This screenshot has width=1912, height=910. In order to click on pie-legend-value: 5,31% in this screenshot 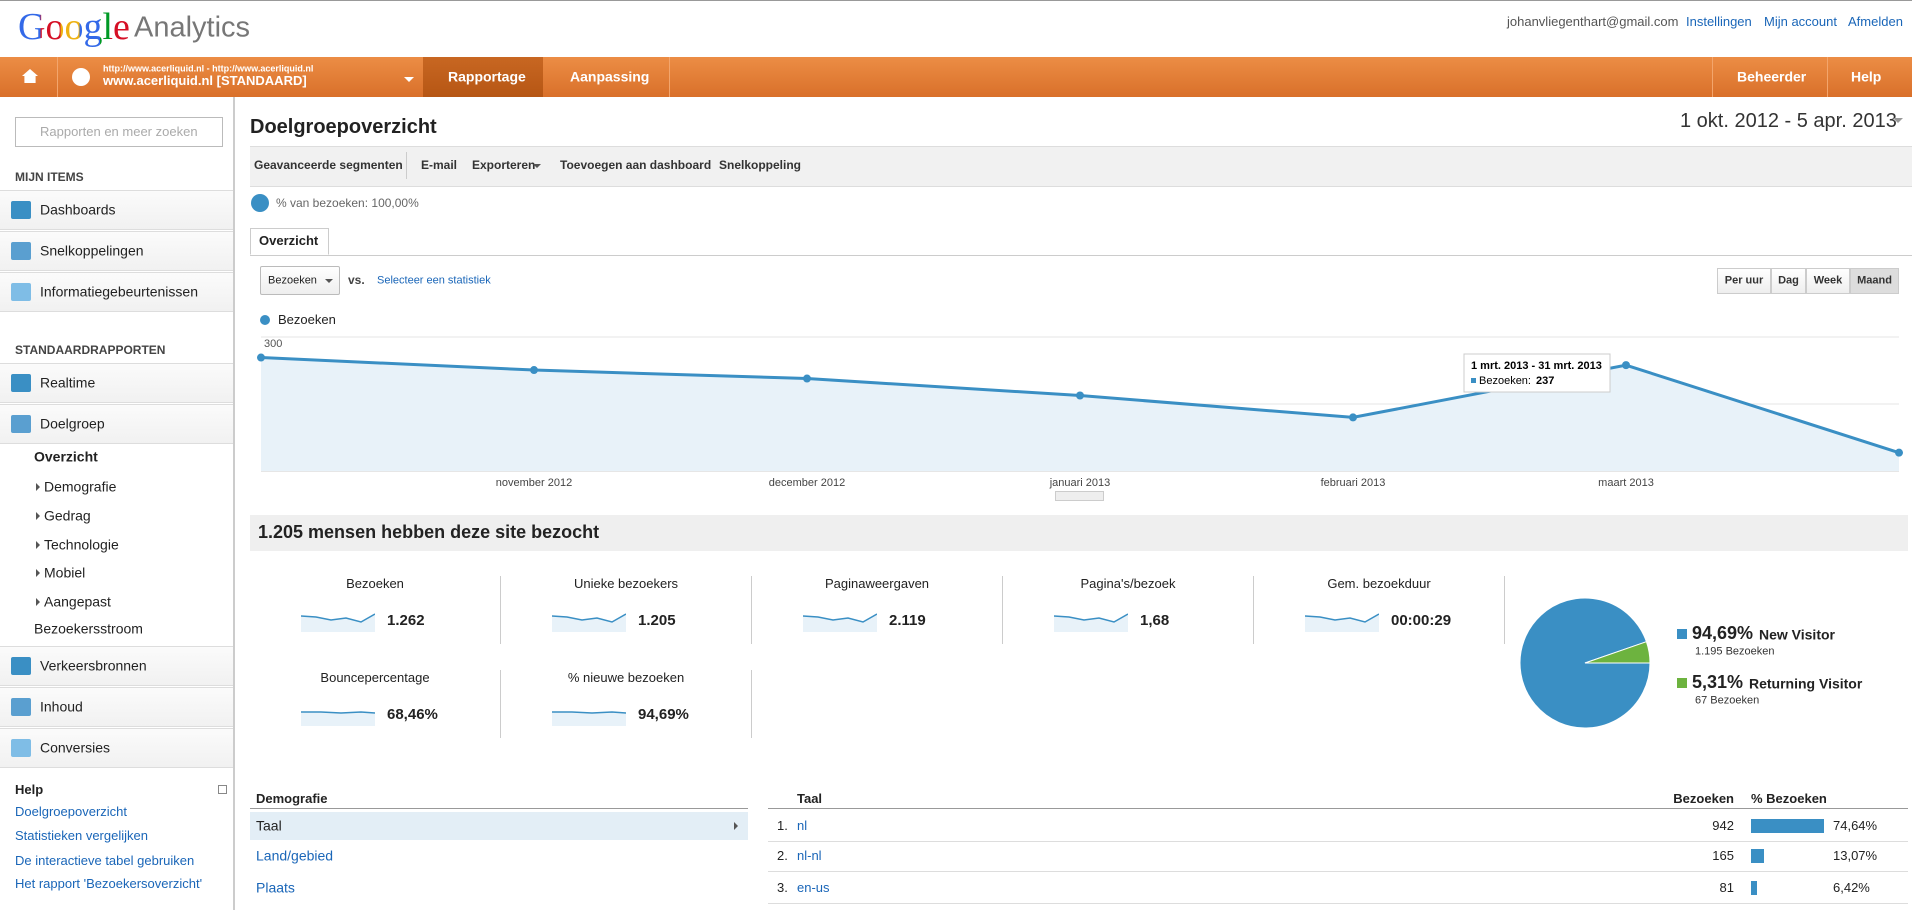, I will do `click(1718, 682)`.